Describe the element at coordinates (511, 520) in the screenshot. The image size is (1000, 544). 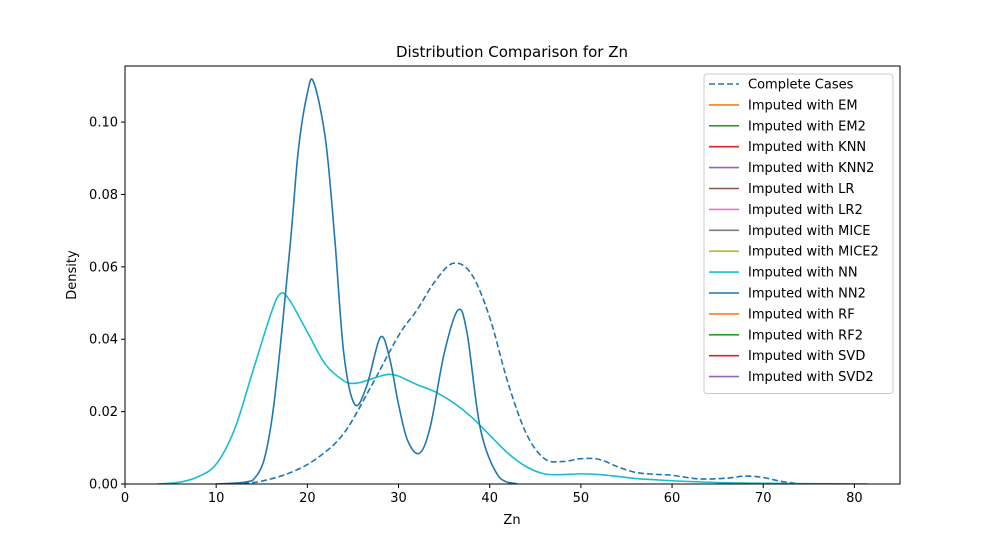
I see `x-axis-label: Zn` at that location.